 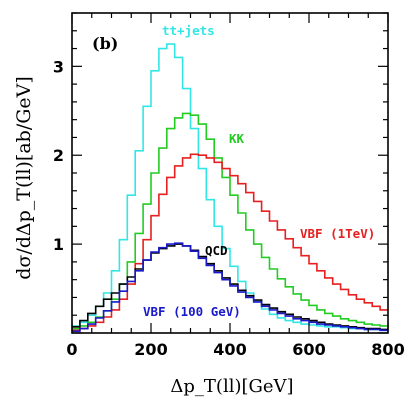 I want to click on x-axis-title: Δp_T(ll)[GeV], so click(x=231, y=386).